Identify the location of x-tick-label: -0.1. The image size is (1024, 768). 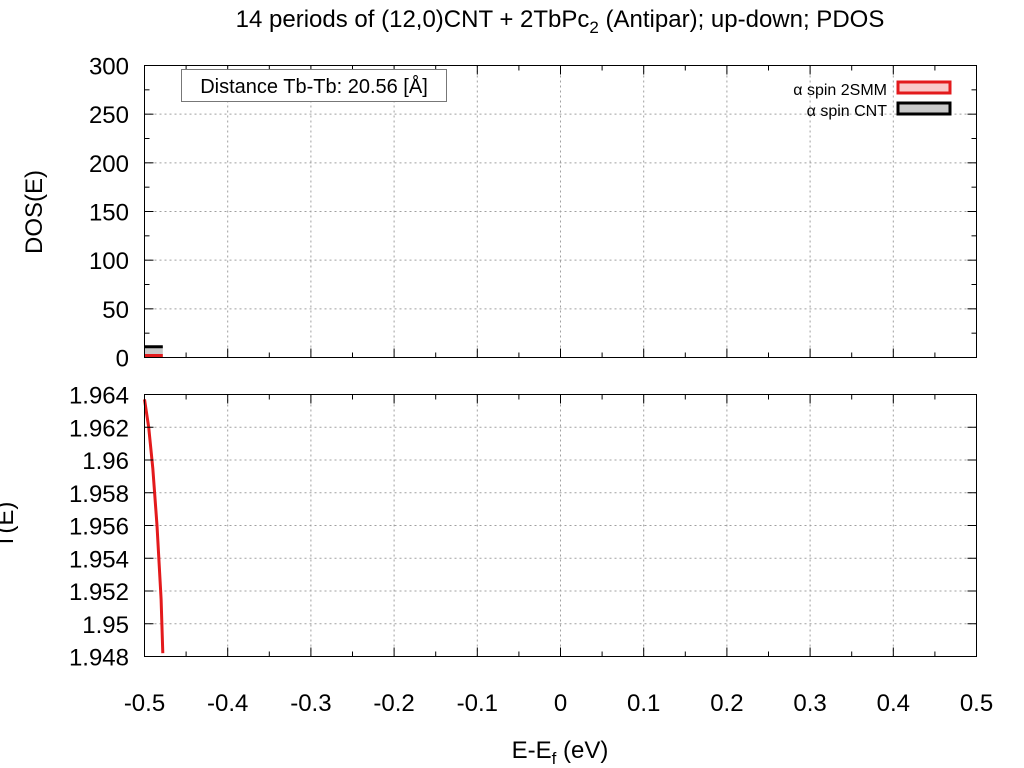
(477, 703).